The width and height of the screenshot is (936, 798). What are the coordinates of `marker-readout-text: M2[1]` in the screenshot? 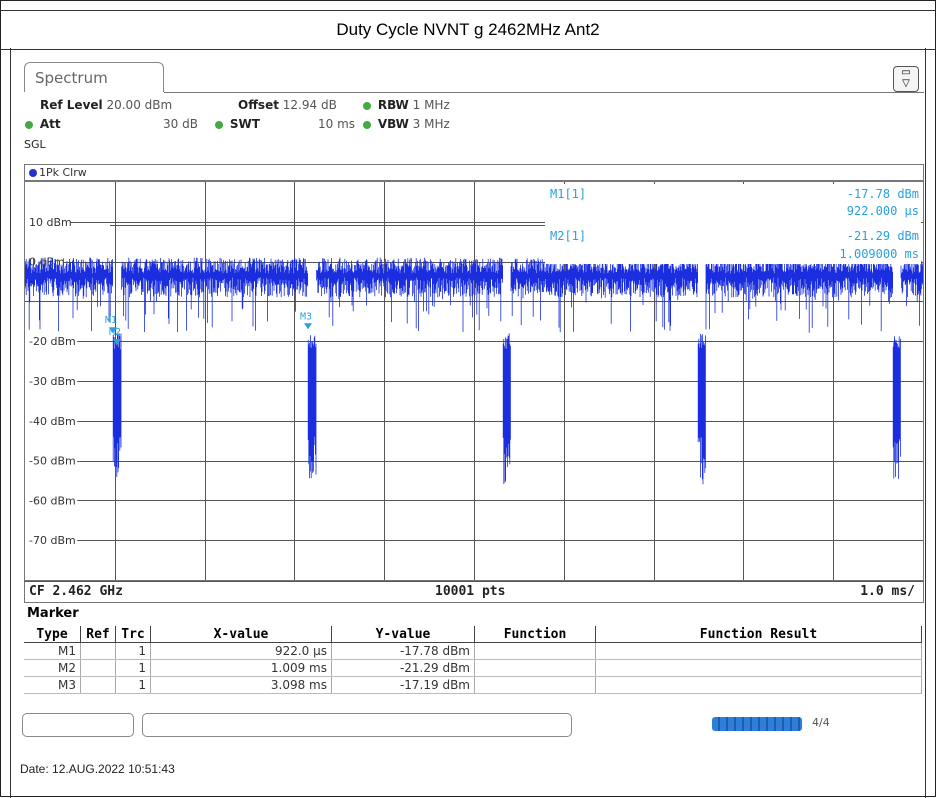 It's located at (568, 236).